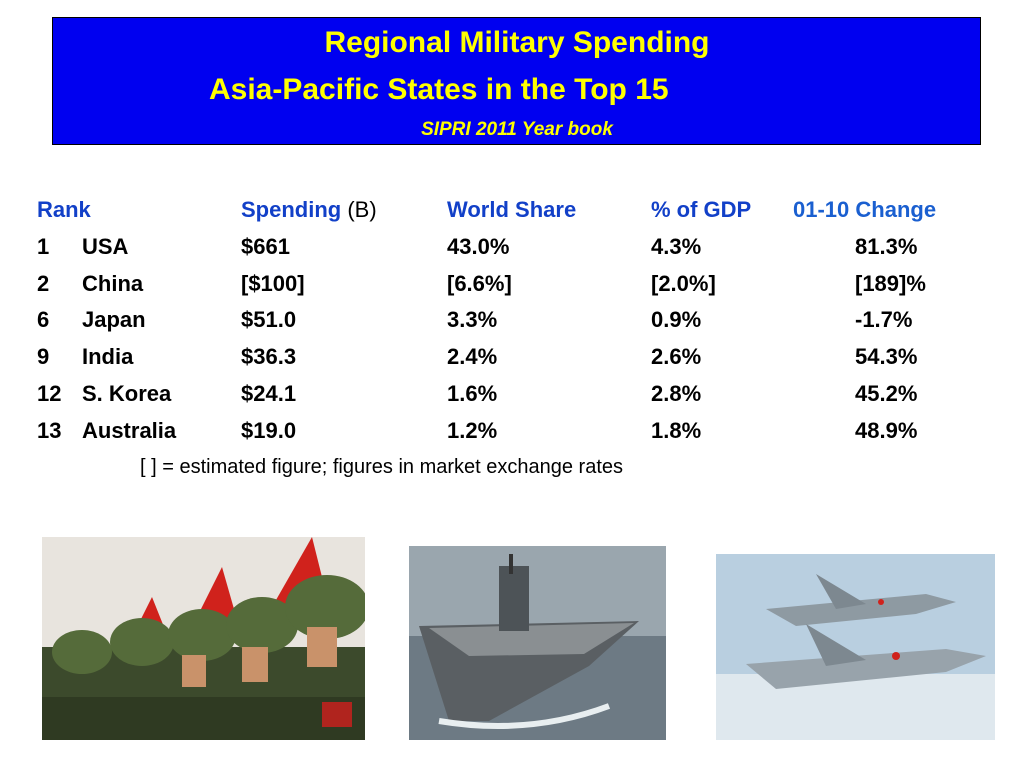 The image size is (1024, 768). I want to click on column-unit: (B), so click(362, 209).